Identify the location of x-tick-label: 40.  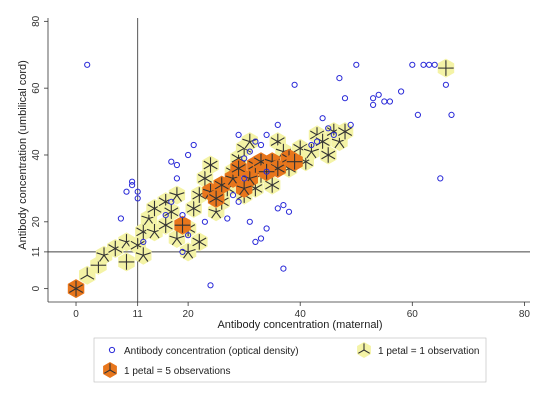
(301, 314).